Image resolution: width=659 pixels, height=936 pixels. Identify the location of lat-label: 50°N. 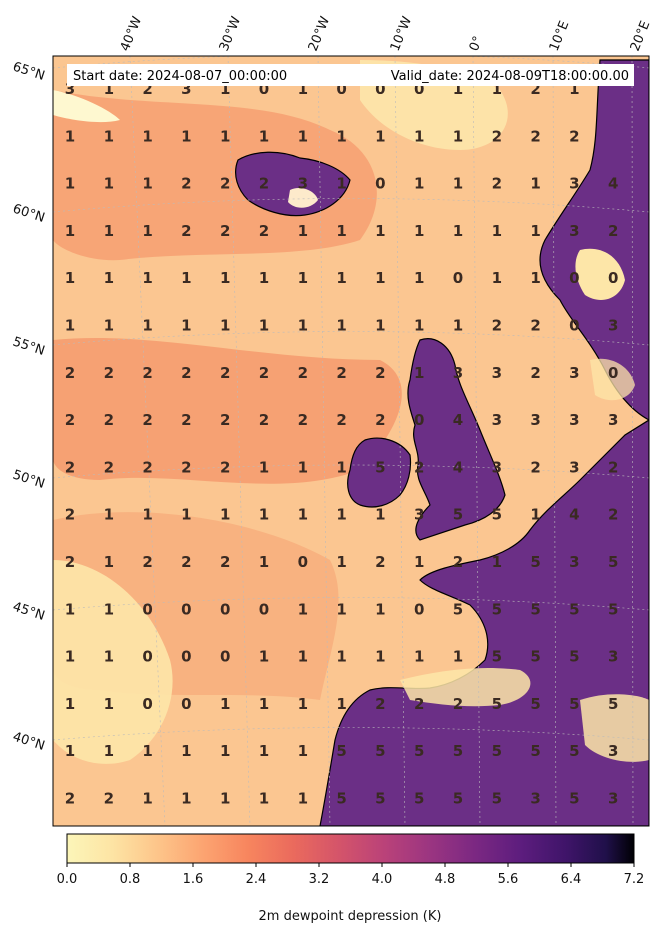
(29, 480).